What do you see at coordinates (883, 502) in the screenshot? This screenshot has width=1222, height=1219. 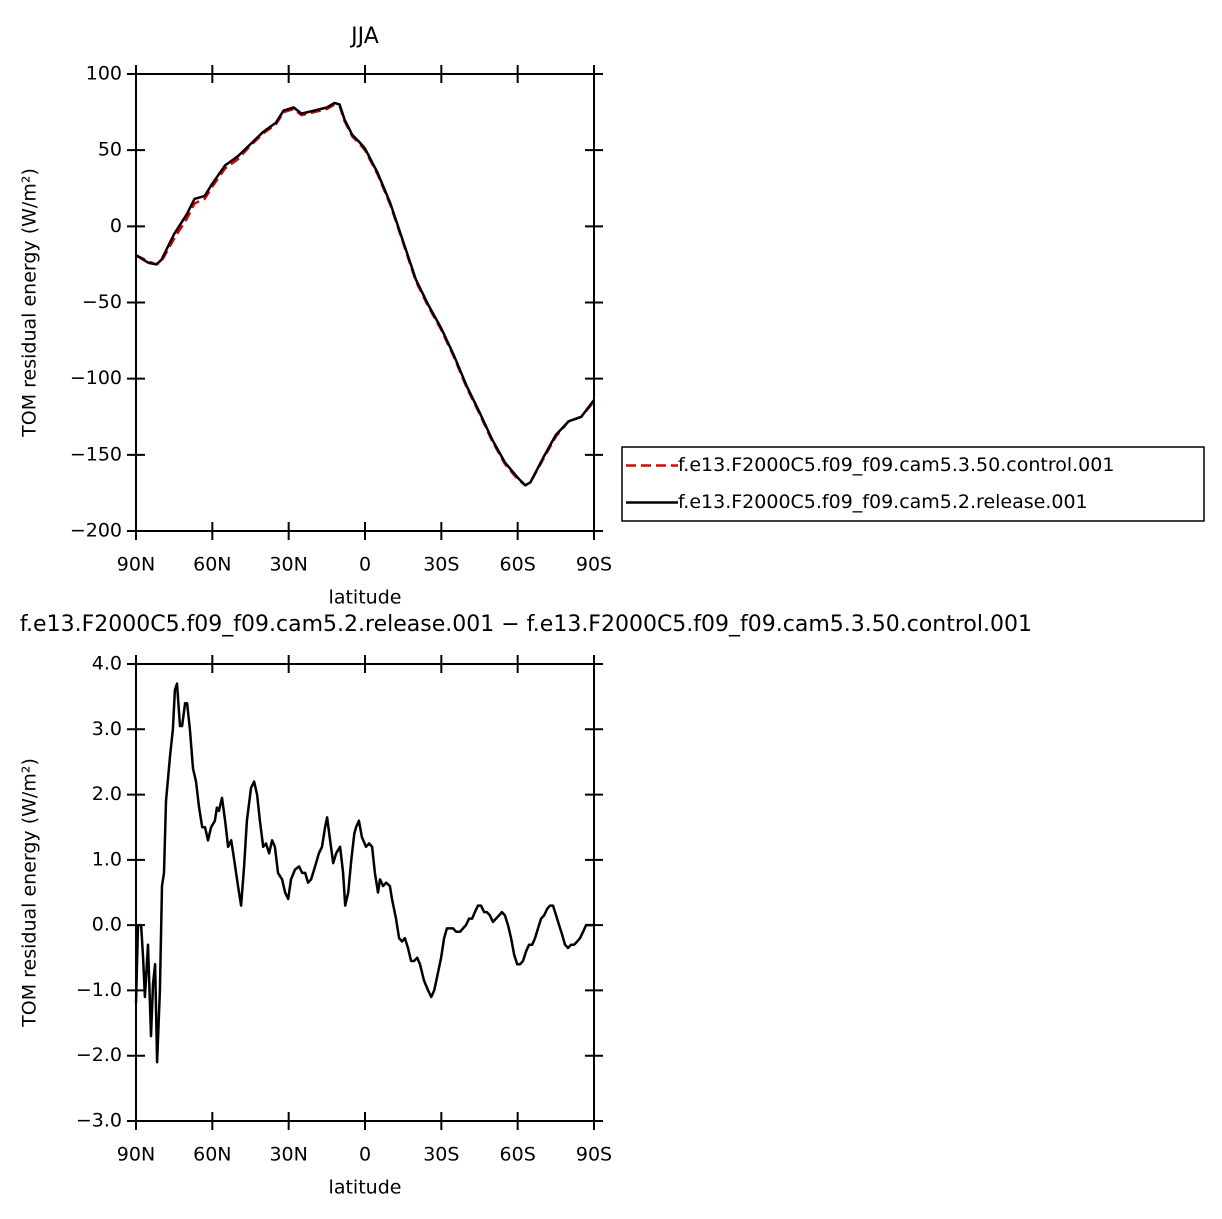 I see `legend-label: f.e13.F2000C5.f09_f09.cam5.2.release.001` at bounding box center [883, 502].